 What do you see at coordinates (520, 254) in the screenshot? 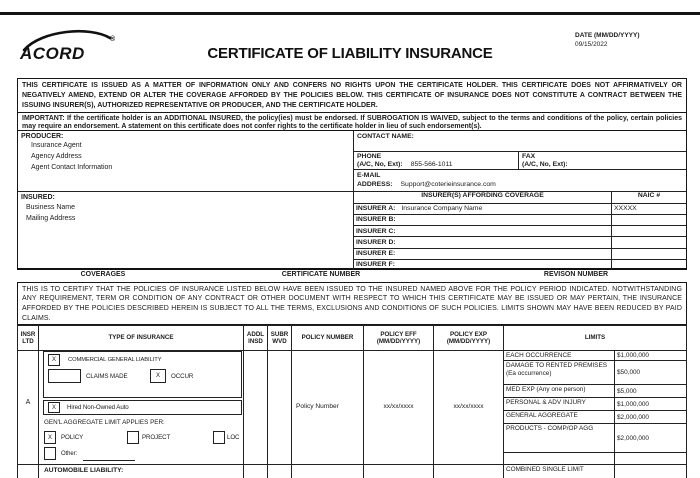
I see `insurer-row-e: INSURER E:` at bounding box center [520, 254].